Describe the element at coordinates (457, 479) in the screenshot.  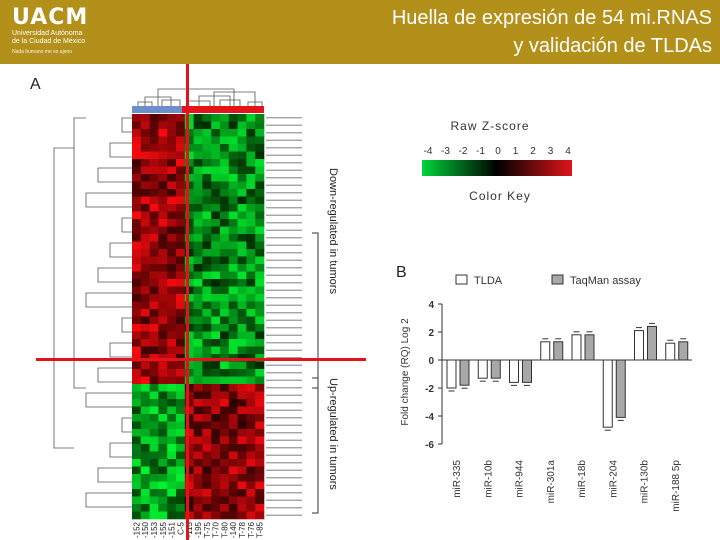
I see `x-tick-label: miR-335` at that location.